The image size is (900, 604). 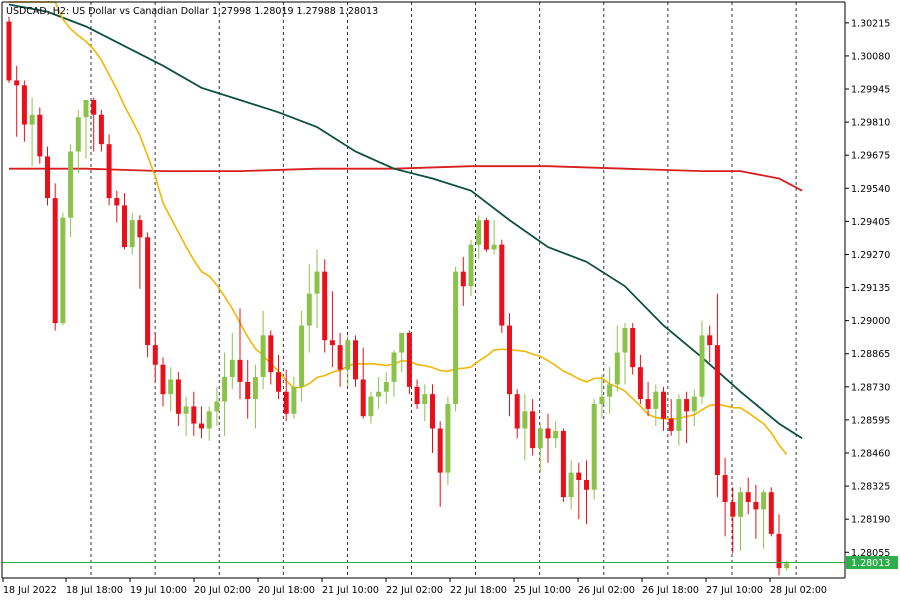 What do you see at coordinates (39, 11) in the screenshot?
I see `header-symbol: USDCAD, H2:` at bounding box center [39, 11].